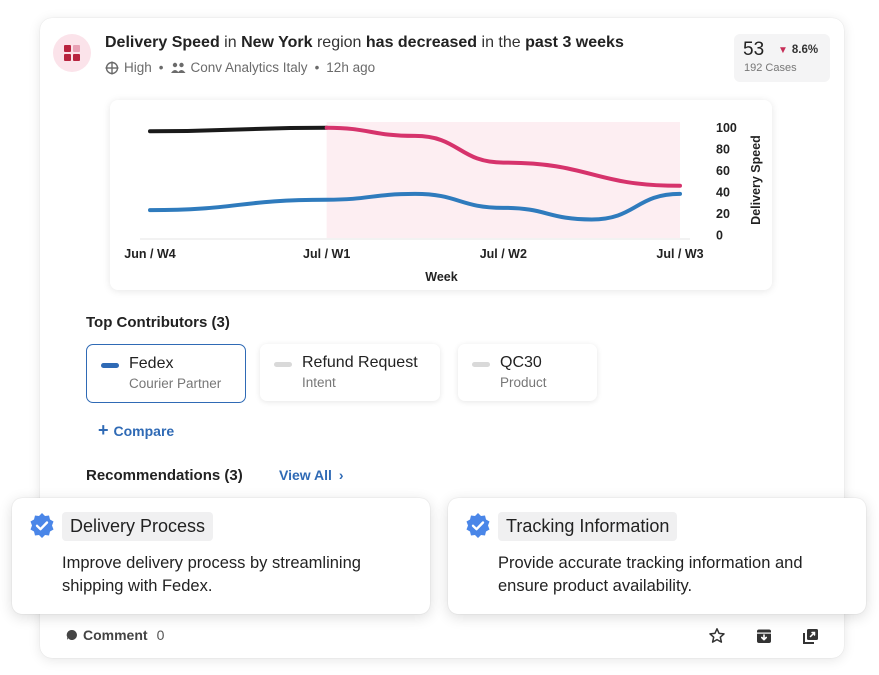  I want to click on compare-label: Compare, so click(144, 430).